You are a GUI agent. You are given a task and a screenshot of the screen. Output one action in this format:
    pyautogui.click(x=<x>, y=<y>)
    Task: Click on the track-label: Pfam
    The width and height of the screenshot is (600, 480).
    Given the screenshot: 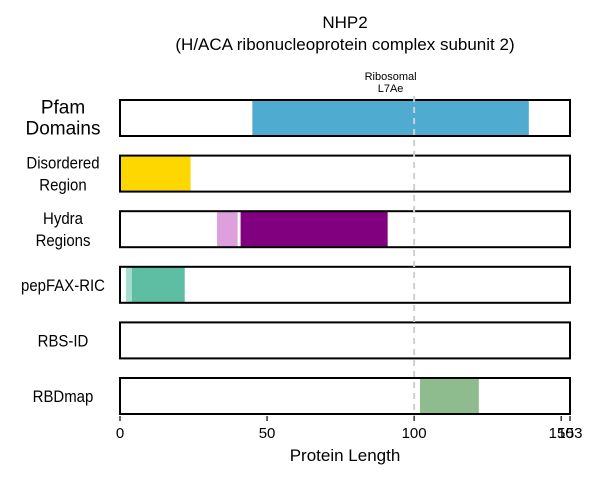 What is the action you would take?
    pyautogui.click(x=63, y=108)
    